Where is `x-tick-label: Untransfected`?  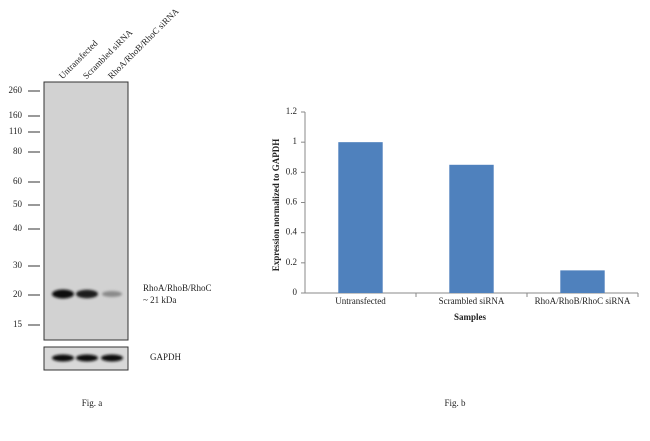
x-tick-label: Untransfected is located at coordinates (360, 301).